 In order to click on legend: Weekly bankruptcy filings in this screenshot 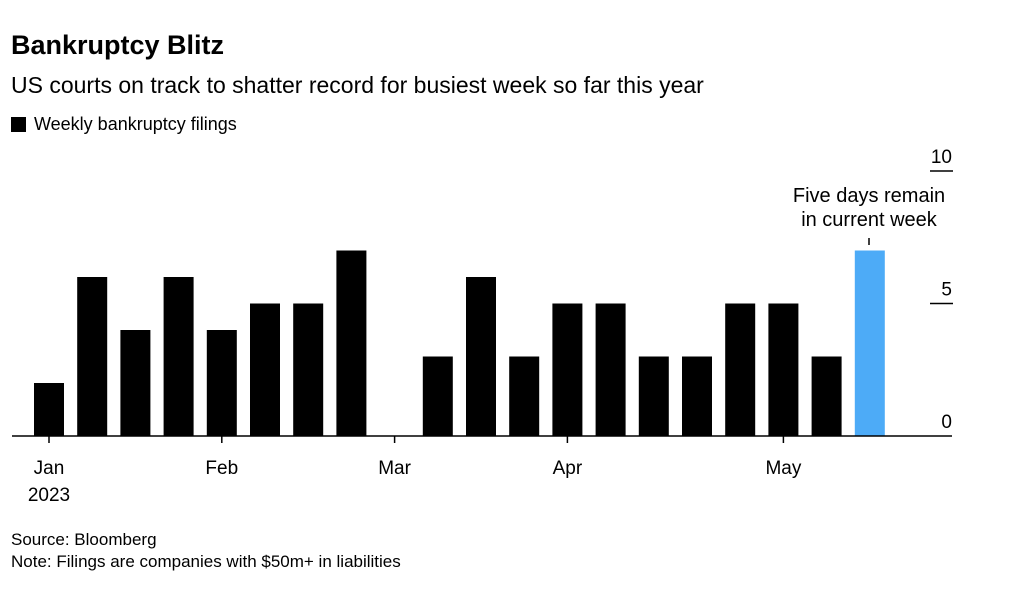, I will do `click(124, 124)`.